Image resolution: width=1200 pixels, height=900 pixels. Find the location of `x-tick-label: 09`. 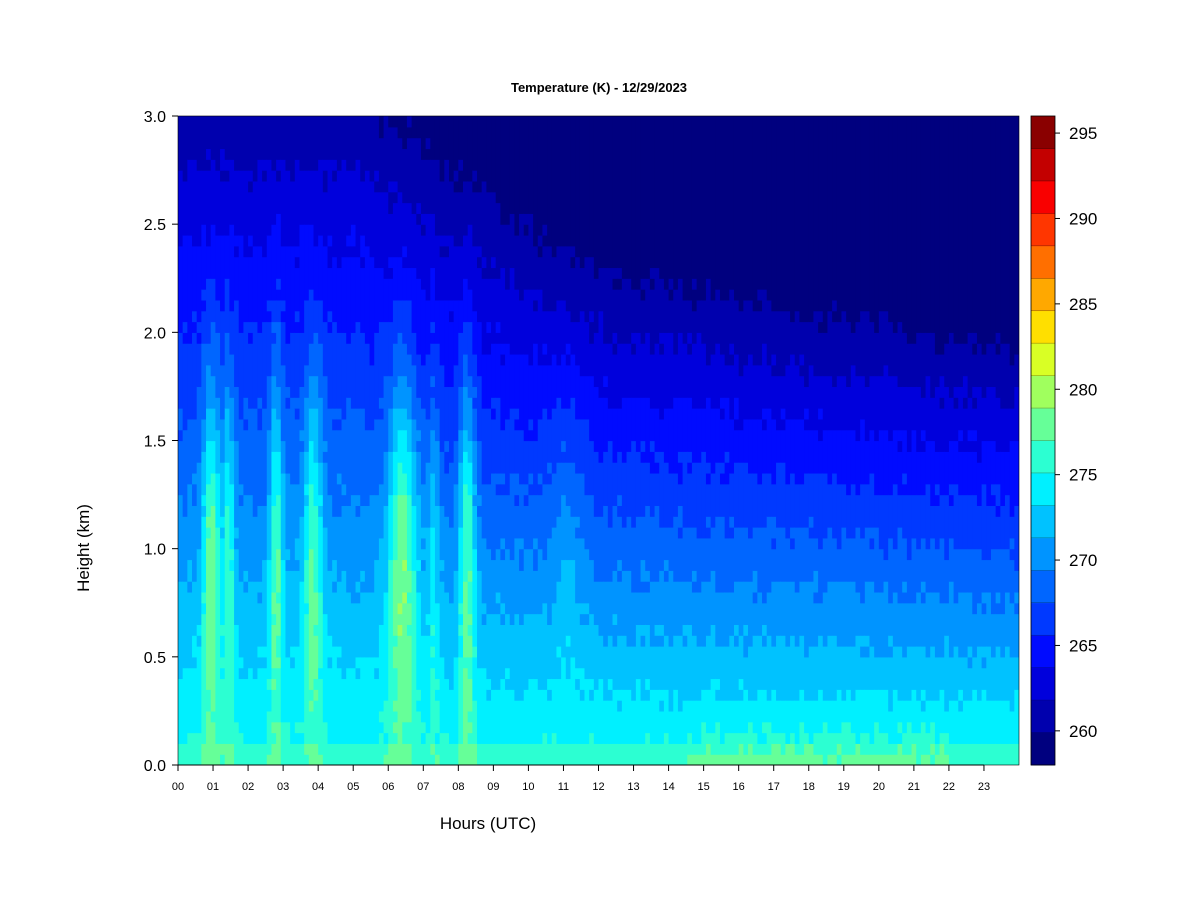

x-tick-label: 09 is located at coordinates (493, 787).